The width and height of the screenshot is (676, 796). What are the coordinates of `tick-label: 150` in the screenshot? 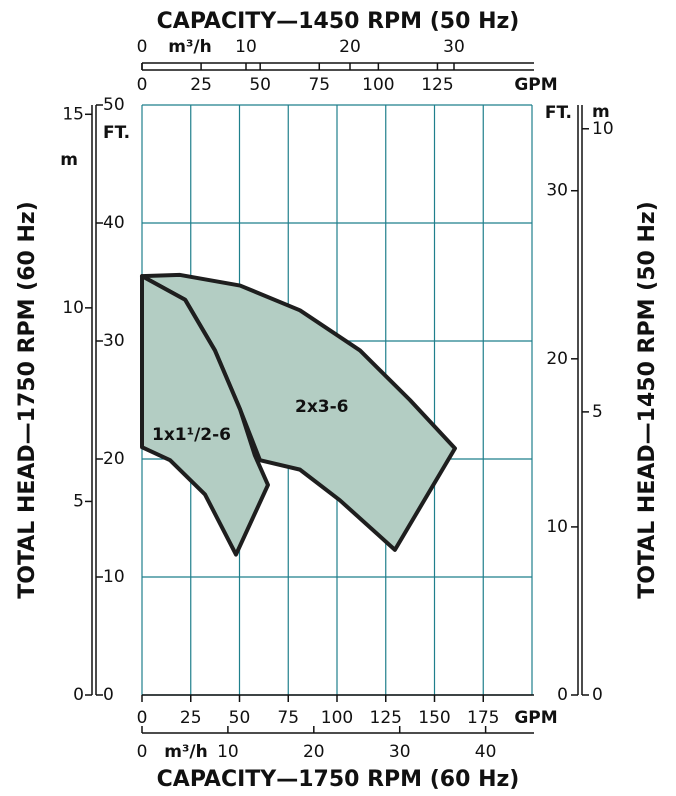 It's located at (434, 718).